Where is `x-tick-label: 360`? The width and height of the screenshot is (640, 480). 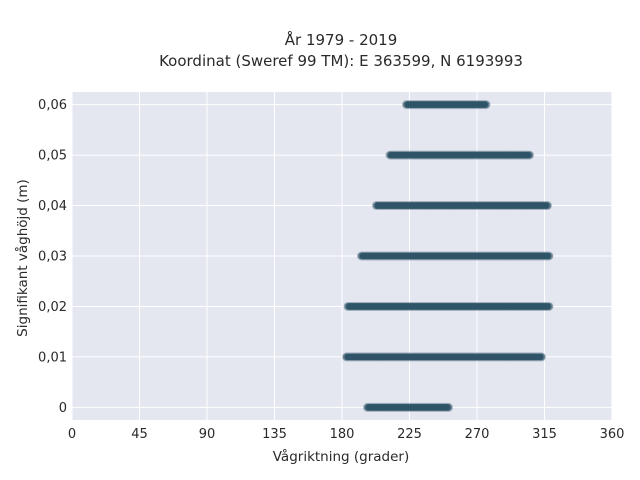
x-tick-label: 360 is located at coordinates (612, 434).